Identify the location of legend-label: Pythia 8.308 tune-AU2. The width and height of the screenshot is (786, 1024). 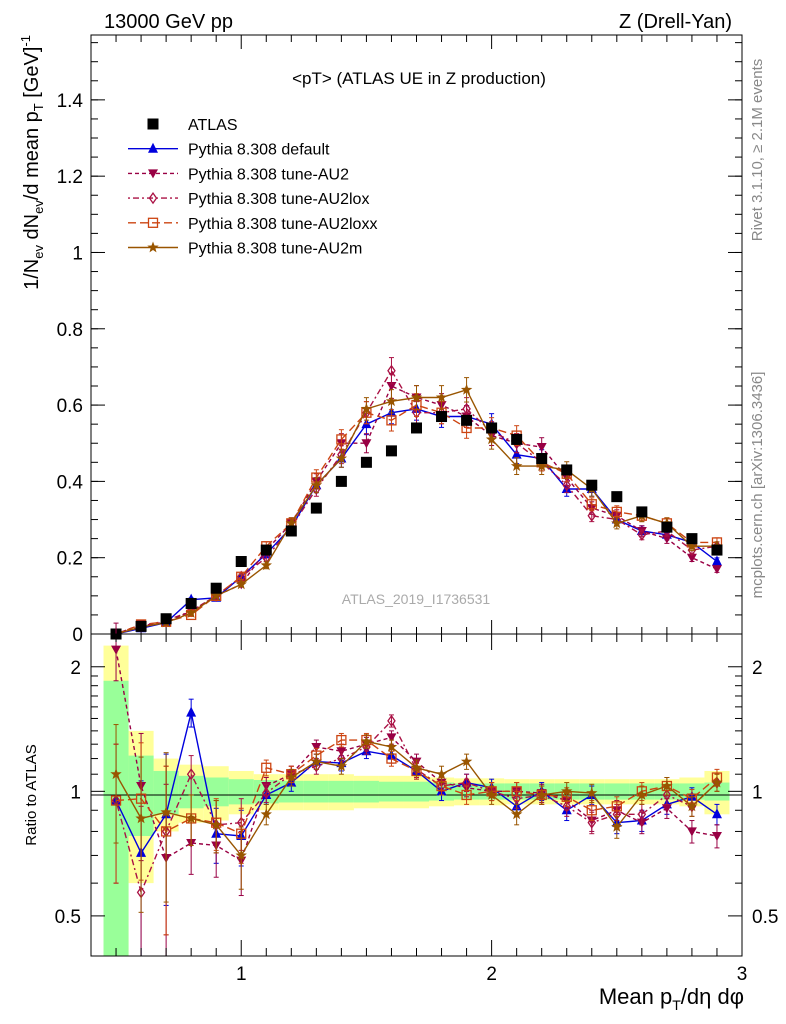
(268, 174).